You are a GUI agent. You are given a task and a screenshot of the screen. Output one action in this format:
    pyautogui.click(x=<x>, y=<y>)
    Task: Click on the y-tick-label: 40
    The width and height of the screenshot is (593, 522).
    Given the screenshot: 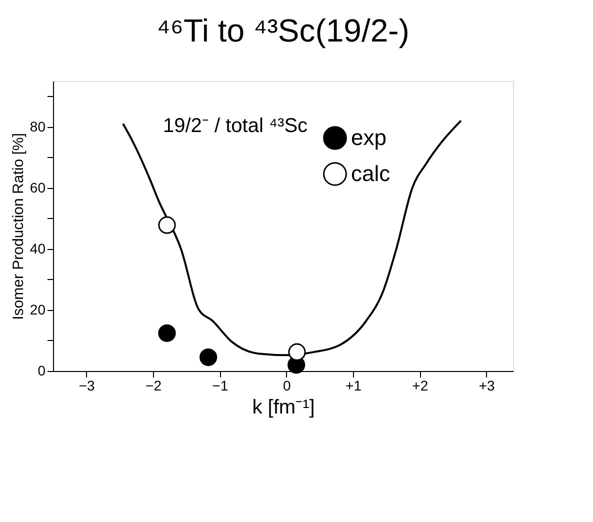 What is the action you would take?
    pyautogui.click(x=38, y=248)
    